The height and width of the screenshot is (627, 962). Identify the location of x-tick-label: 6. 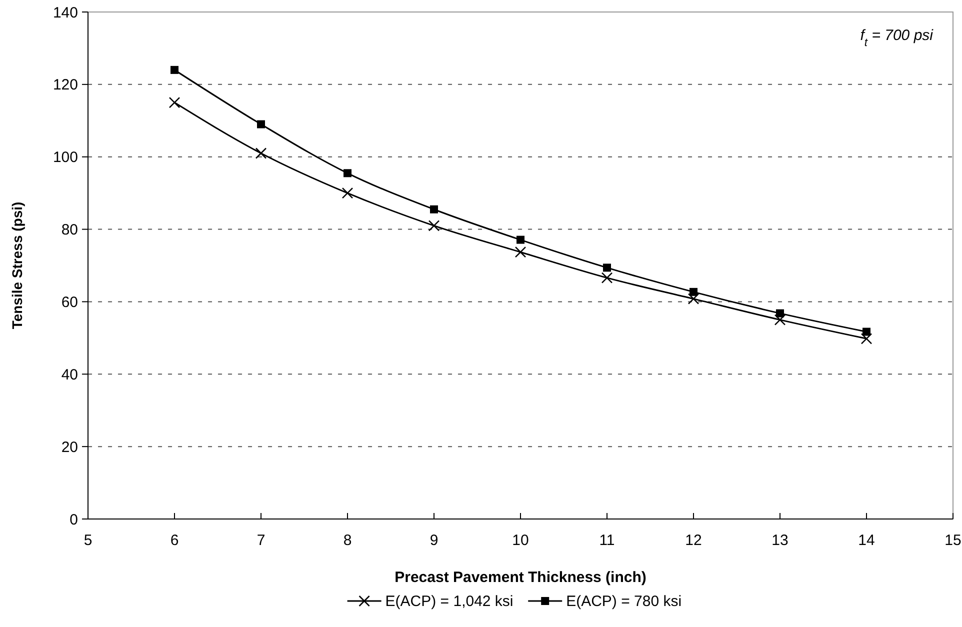
(174, 540).